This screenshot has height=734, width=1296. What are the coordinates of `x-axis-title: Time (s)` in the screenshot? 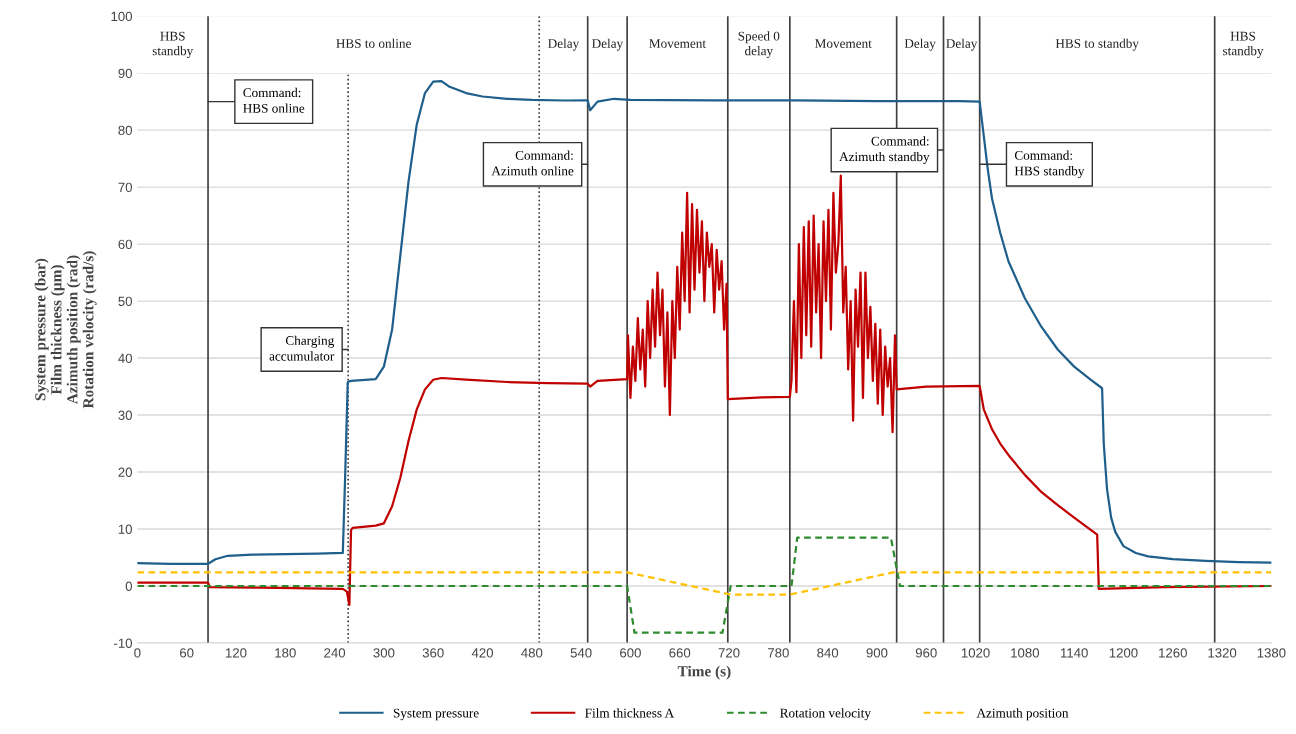 It's located at (704, 672).